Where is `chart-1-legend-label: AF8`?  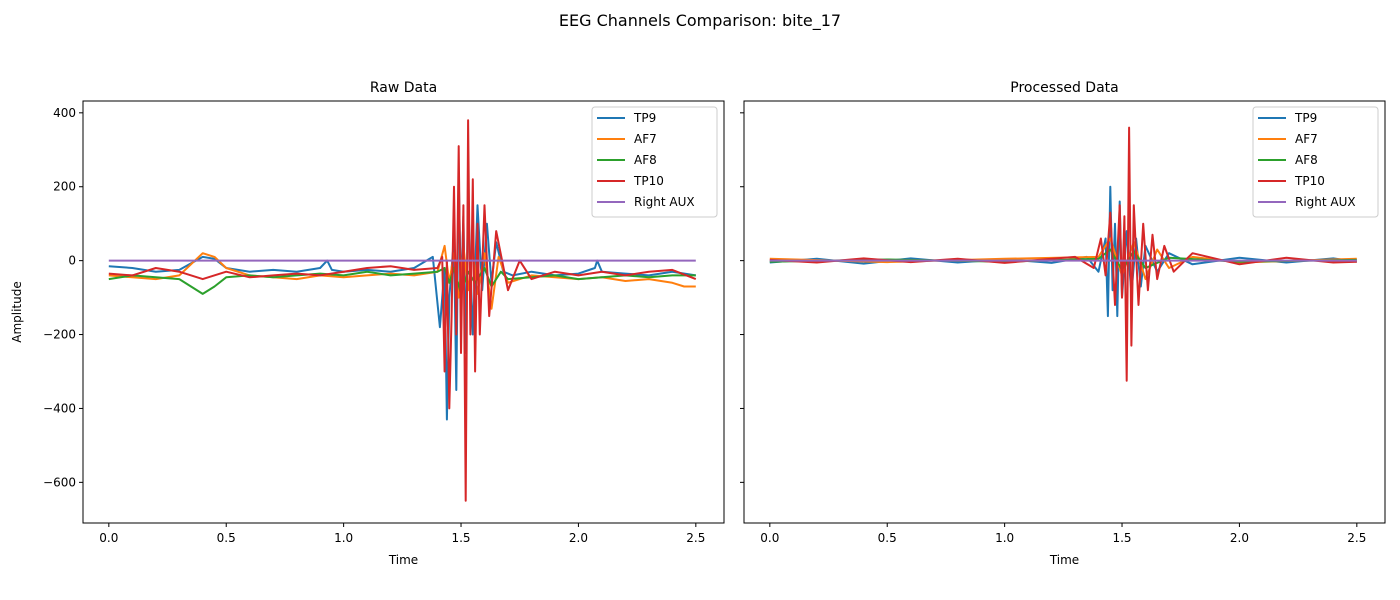
chart-1-legend-label: AF8 is located at coordinates (1306, 160).